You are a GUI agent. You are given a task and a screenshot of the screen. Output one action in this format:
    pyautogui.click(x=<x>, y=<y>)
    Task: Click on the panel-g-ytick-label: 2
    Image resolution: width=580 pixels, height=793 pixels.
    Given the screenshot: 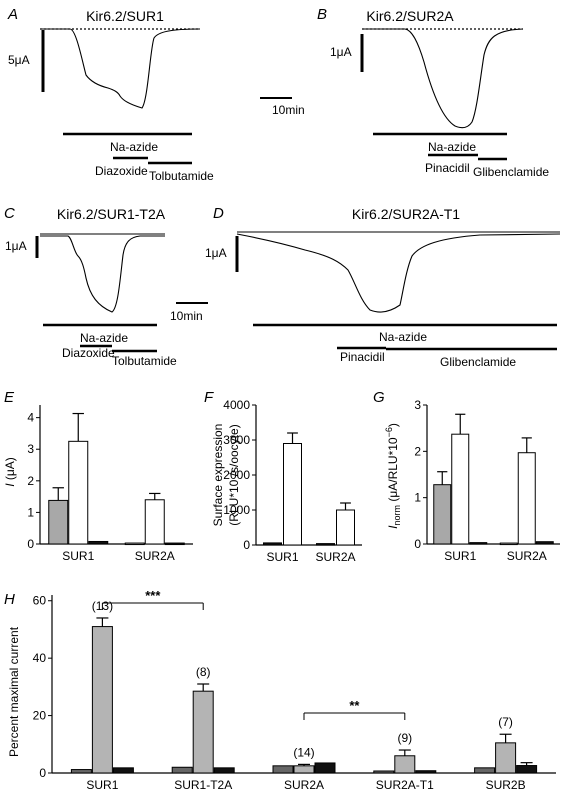 What is the action you would take?
    pyautogui.click(x=417, y=451)
    